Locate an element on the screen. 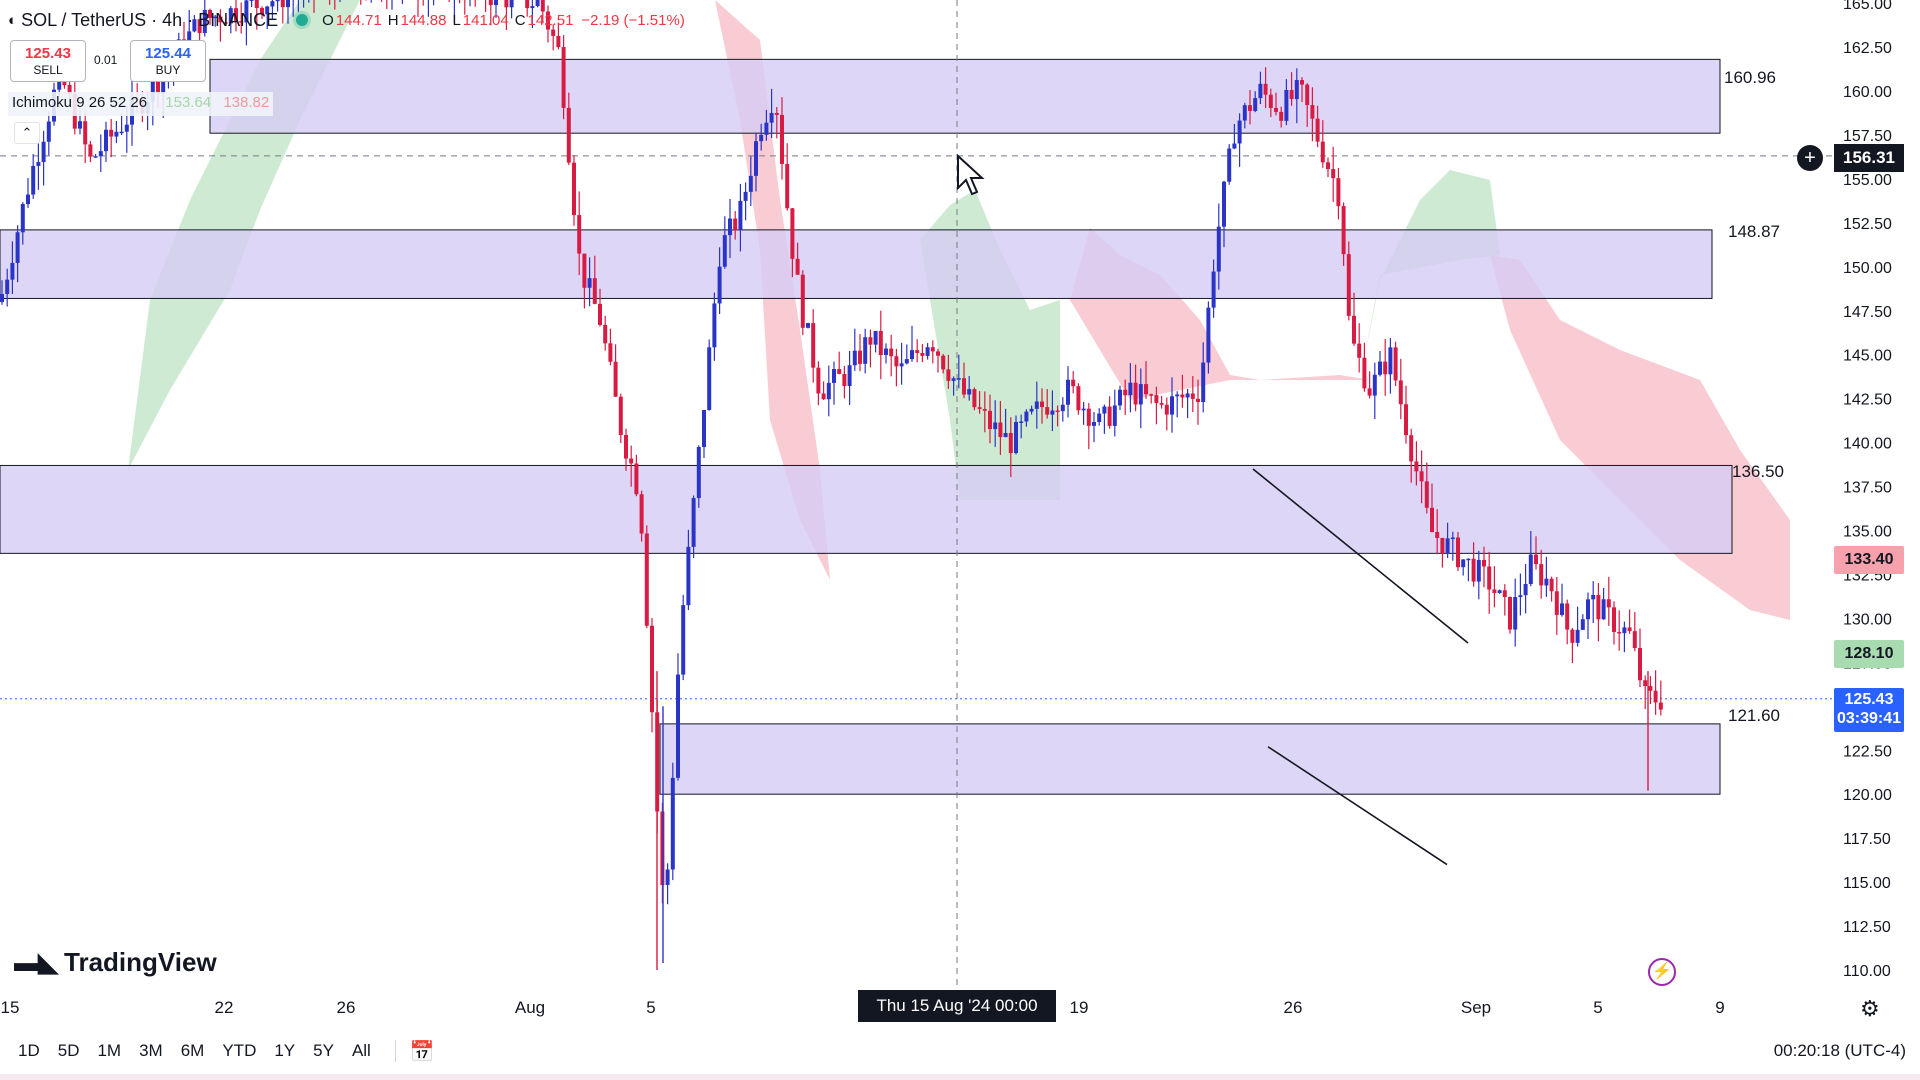  range-5d: 5D is located at coordinates (68, 1050).